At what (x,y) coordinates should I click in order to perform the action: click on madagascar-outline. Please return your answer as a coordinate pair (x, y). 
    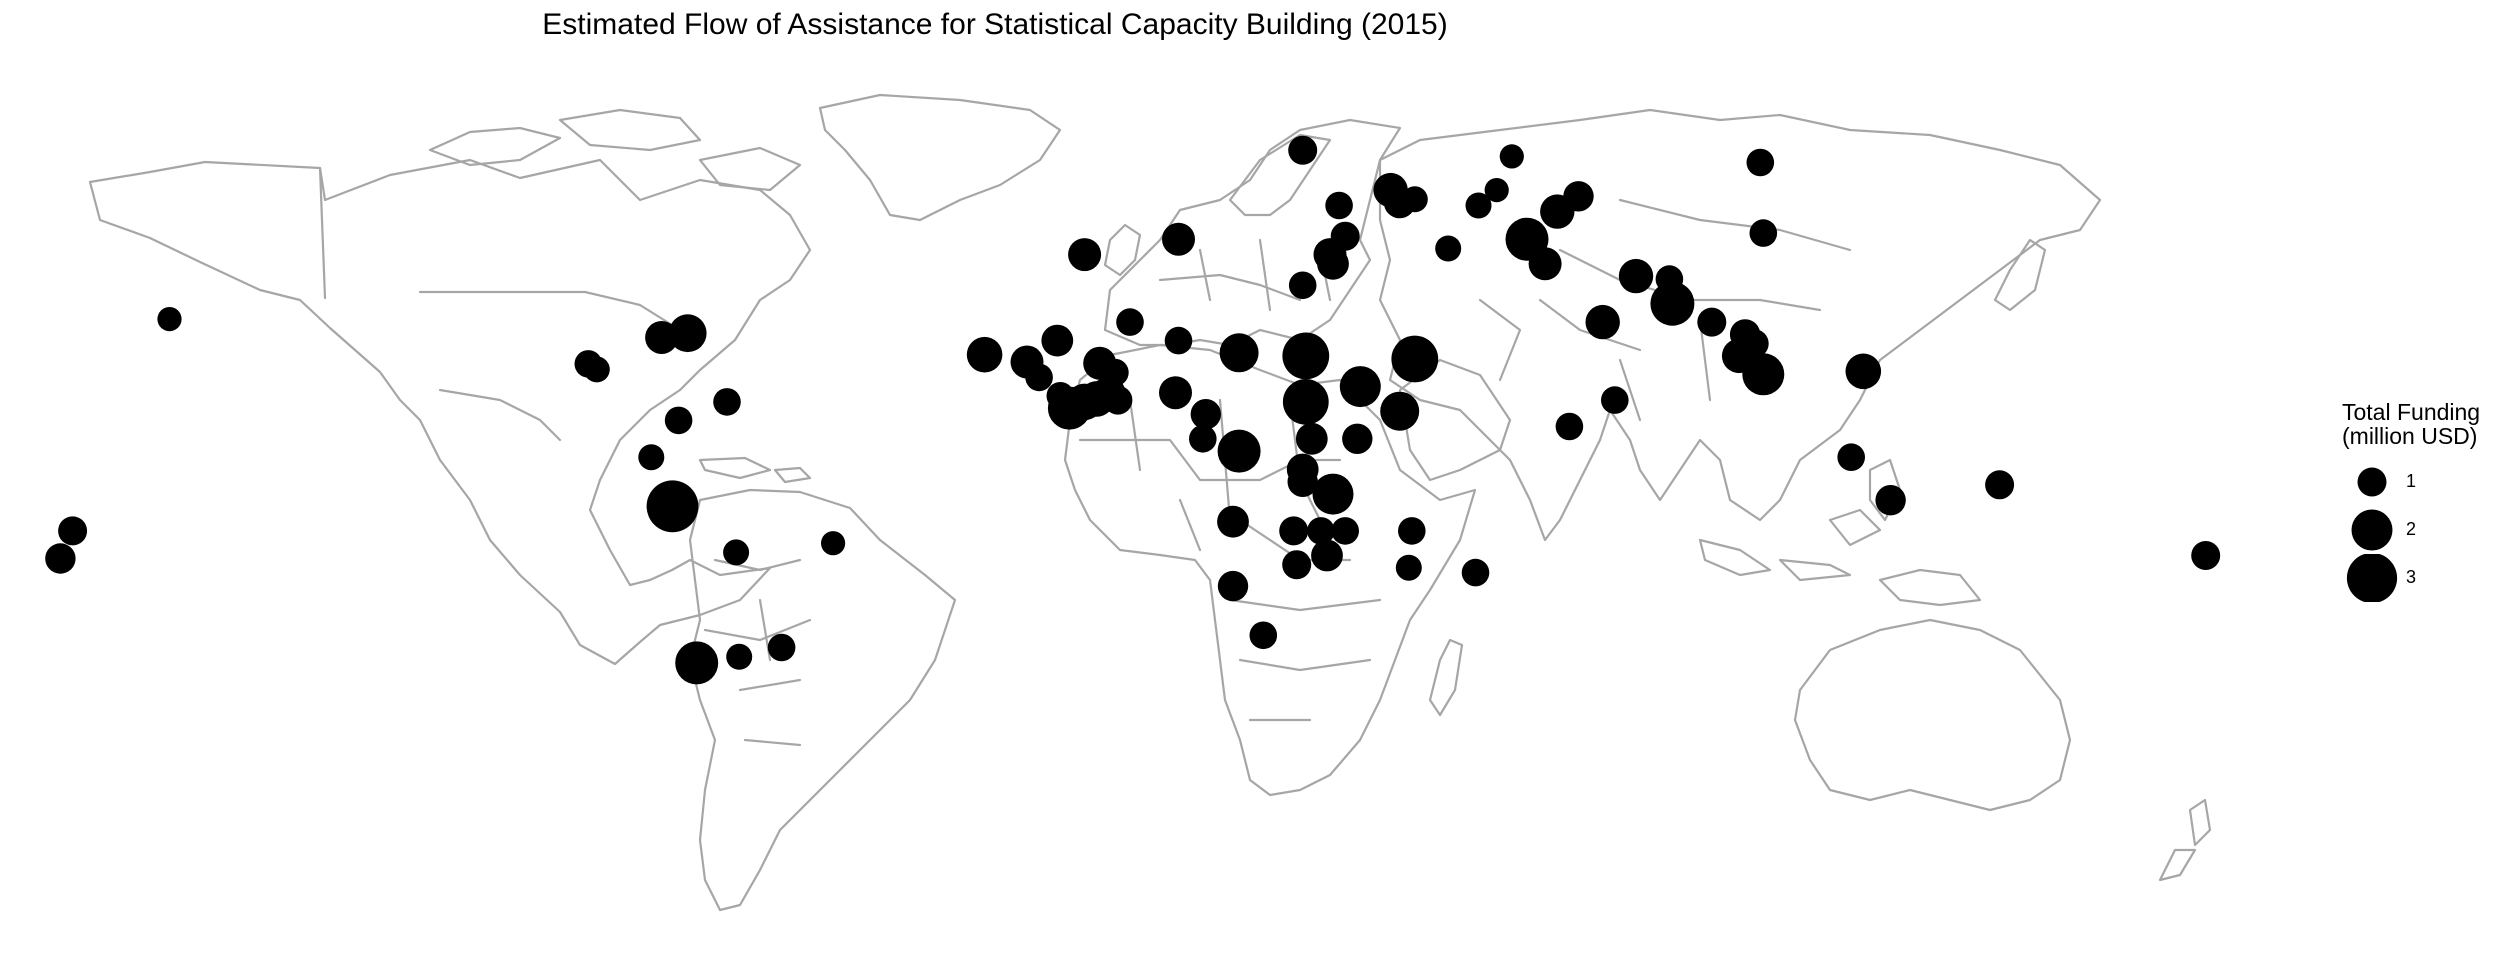
    Looking at the image, I should click on (1446, 677).